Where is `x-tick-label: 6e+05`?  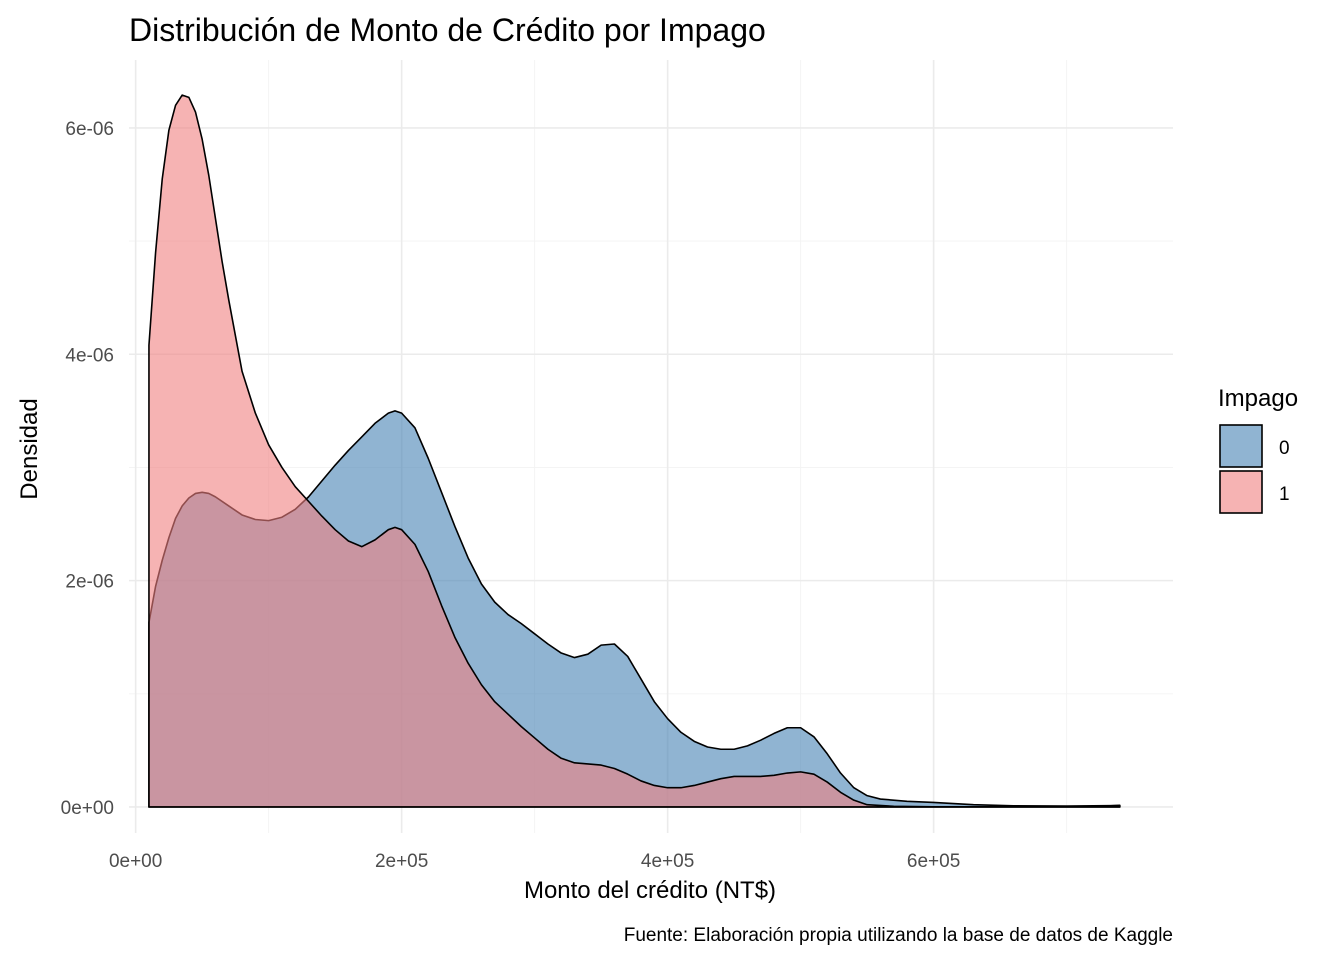 x-tick-label: 6e+05 is located at coordinates (933, 861).